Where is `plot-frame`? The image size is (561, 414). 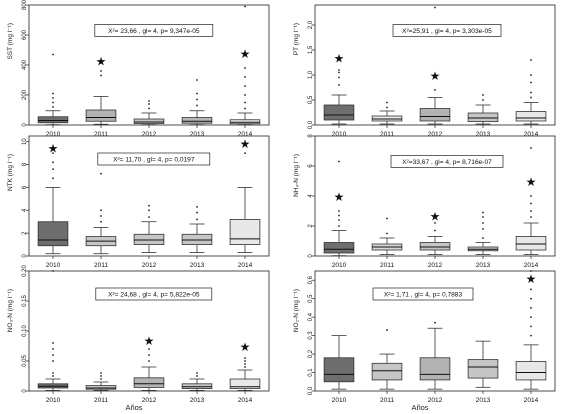
plot-frame is located at coordinates (149, 65).